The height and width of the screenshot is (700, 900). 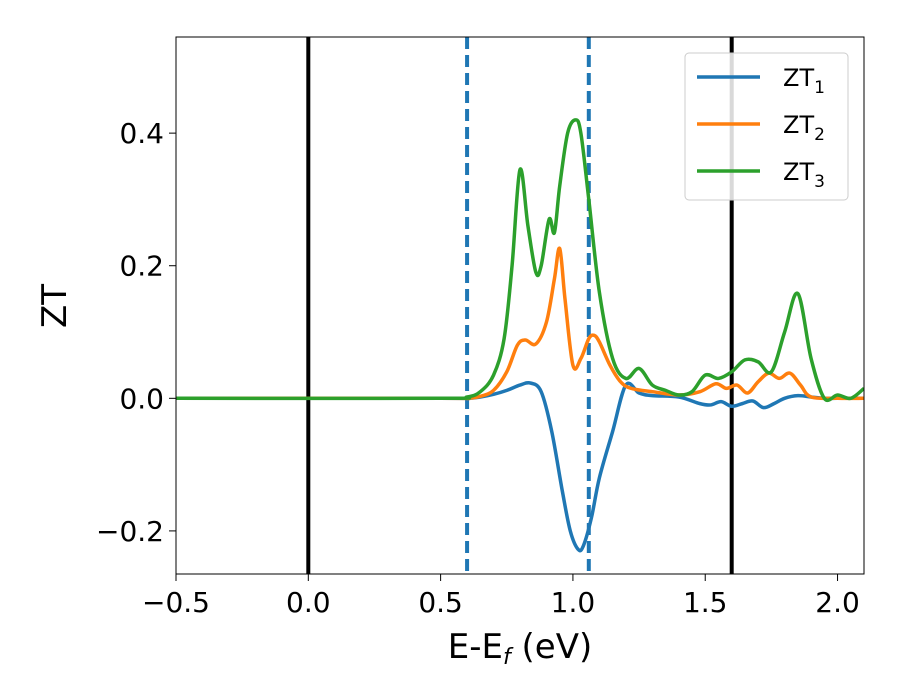 I want to click on y-tick-label: −0.2, so click(x=130, y=531).